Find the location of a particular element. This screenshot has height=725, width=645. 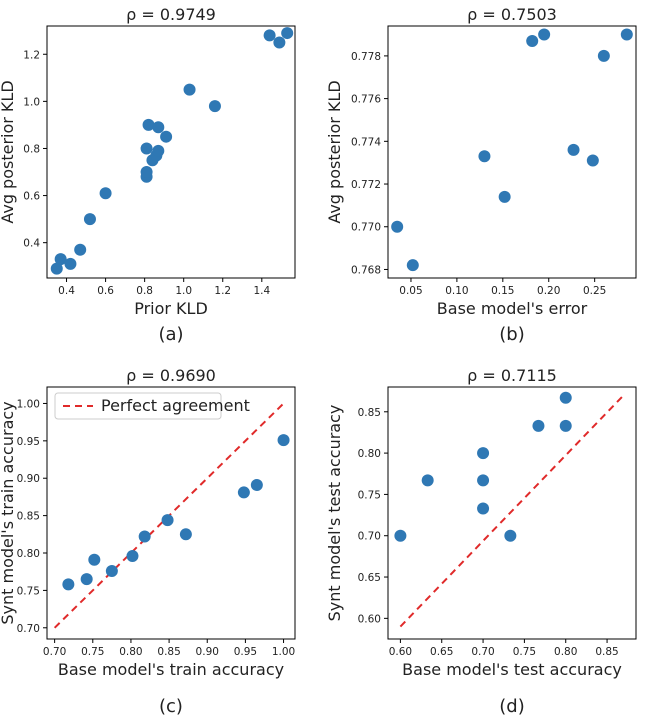

y-tick-label: 1.00 is located at coordinates (28, 404).